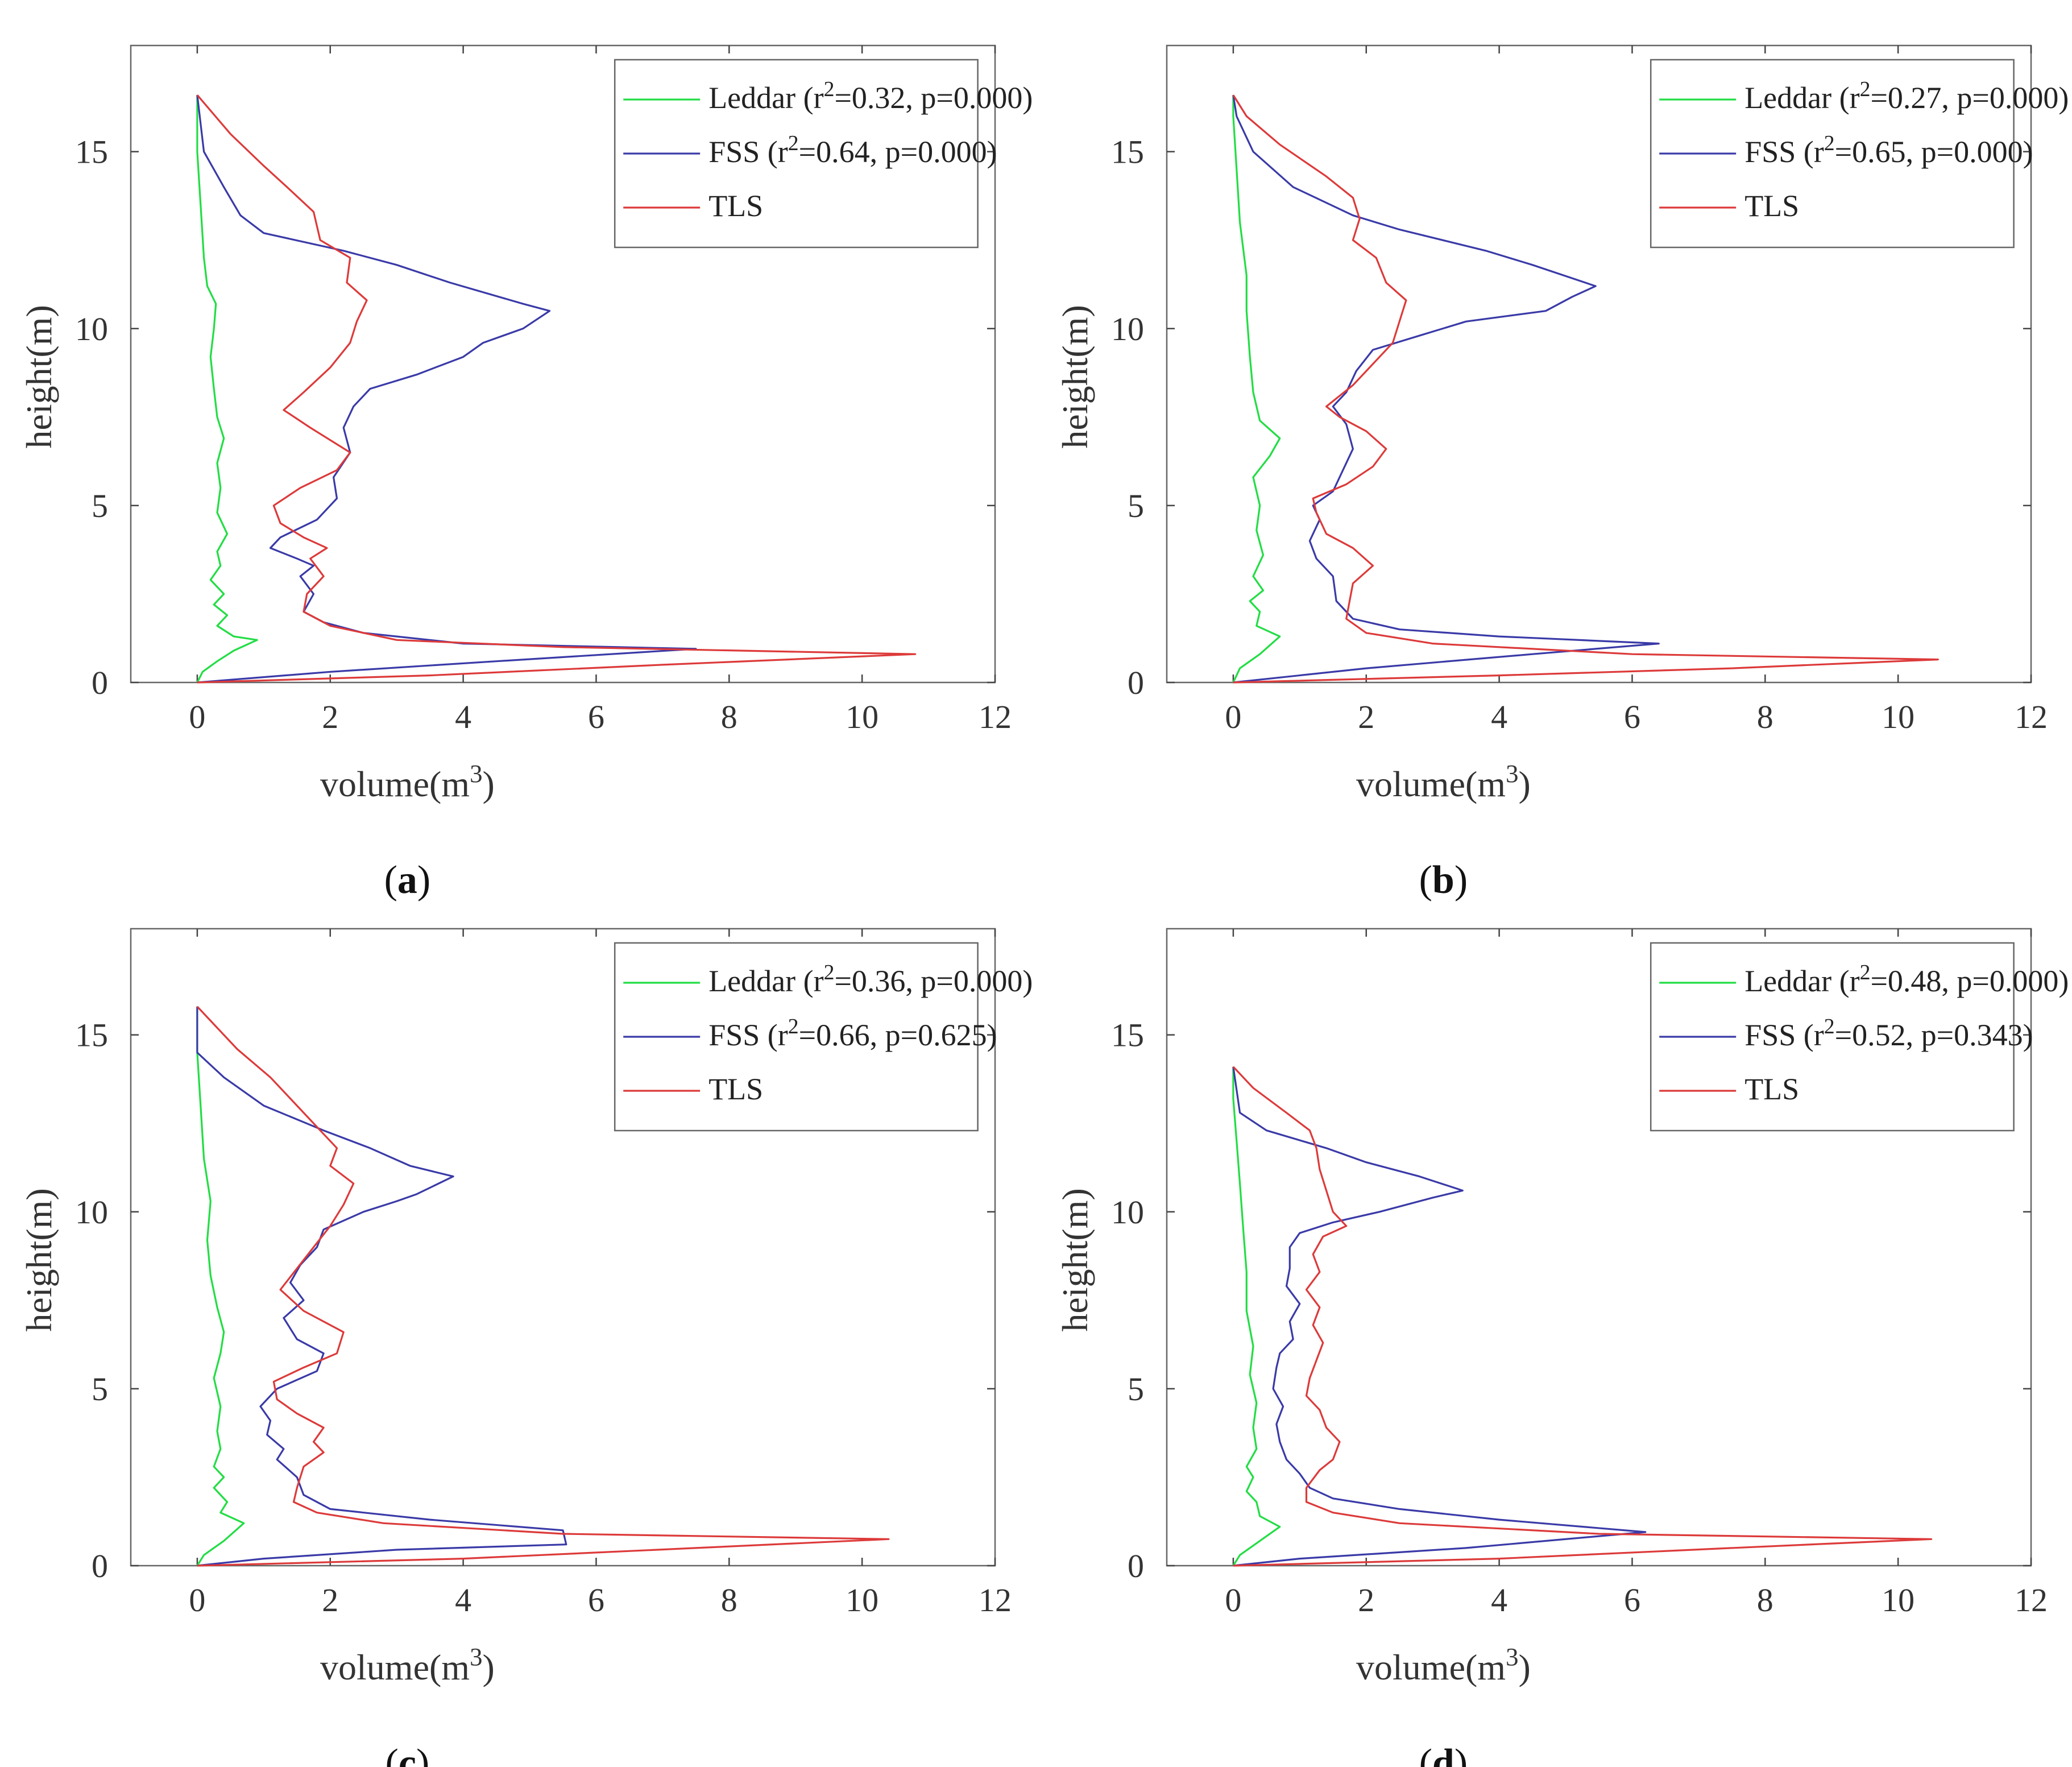  I want to click on subfigure-label: (a), so click(407, 880).